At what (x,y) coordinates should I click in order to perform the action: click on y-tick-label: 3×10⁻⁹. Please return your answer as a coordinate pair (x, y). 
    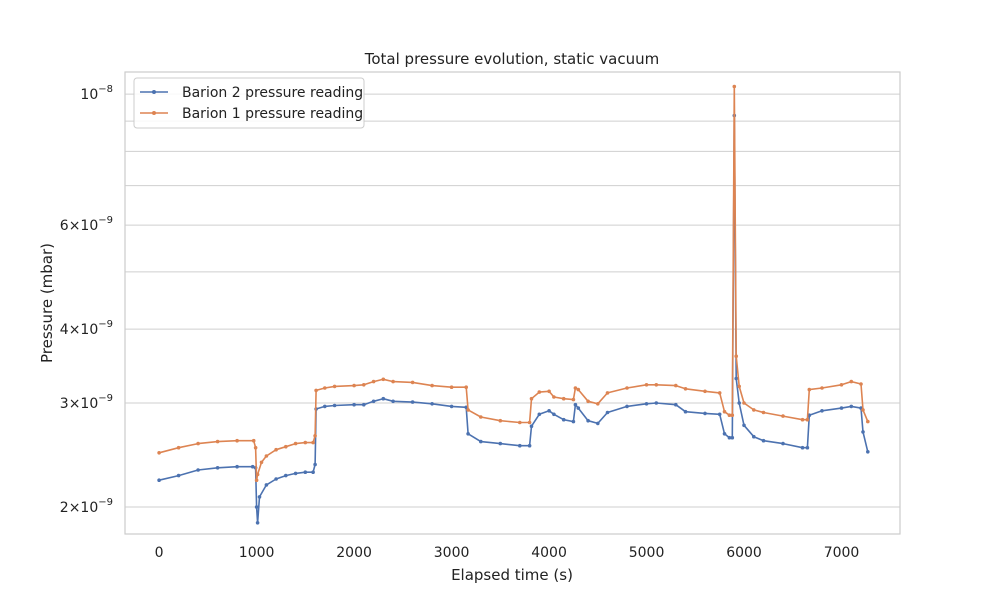
    Looking at the image, I should click on (86, 402).